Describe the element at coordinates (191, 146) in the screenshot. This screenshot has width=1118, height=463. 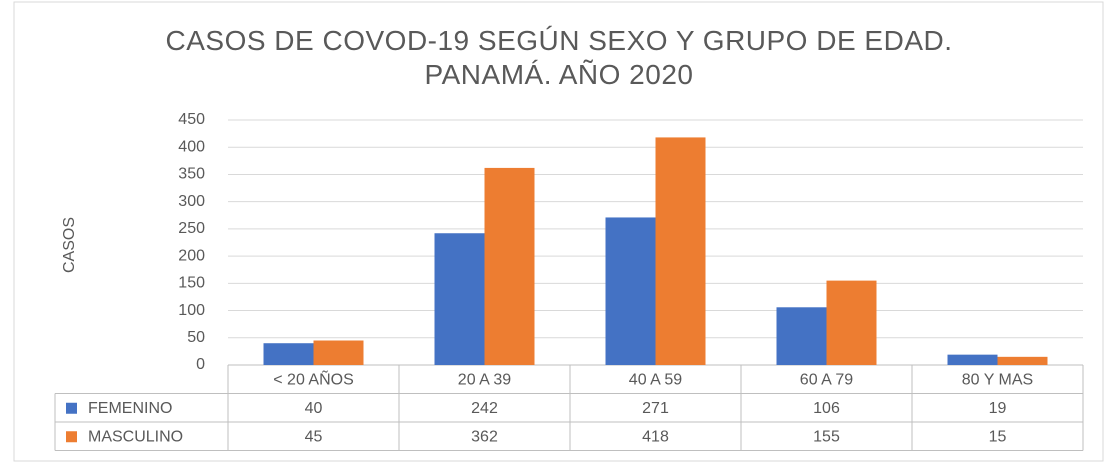
I see `y-tick-label: 400` at that location.